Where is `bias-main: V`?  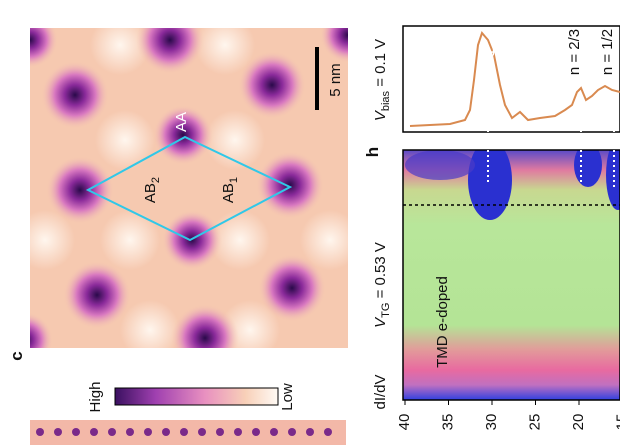
bias-main: V is located at coordinates (380, 115).